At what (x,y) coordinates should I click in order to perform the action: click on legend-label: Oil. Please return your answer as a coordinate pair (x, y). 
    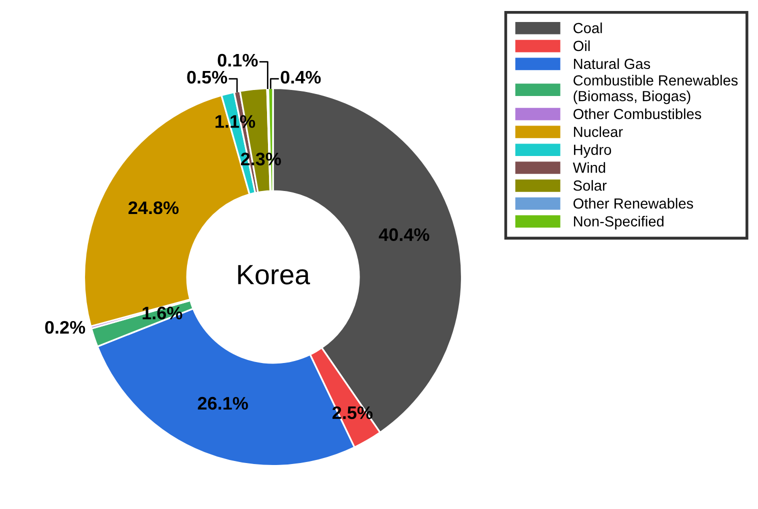
    Looking at the image, I should click on (582, 46).